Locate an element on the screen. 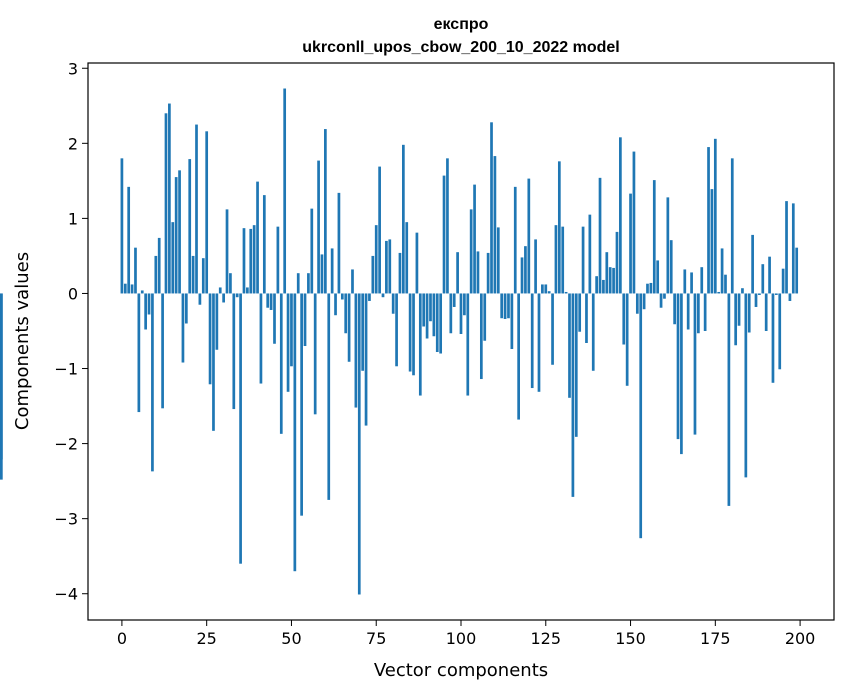 Image resolution: width=847 pixels, height=700 pixels. y-tick-label: −3 is located at coordinates (66, 519).